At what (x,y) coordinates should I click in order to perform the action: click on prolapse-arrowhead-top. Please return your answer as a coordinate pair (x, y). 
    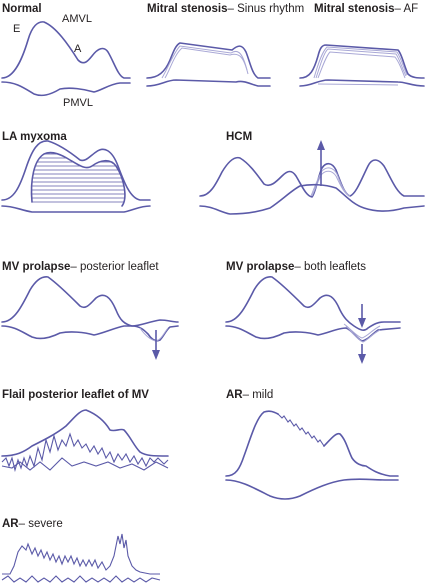
    Looking at the image, I should click on (362, 323).